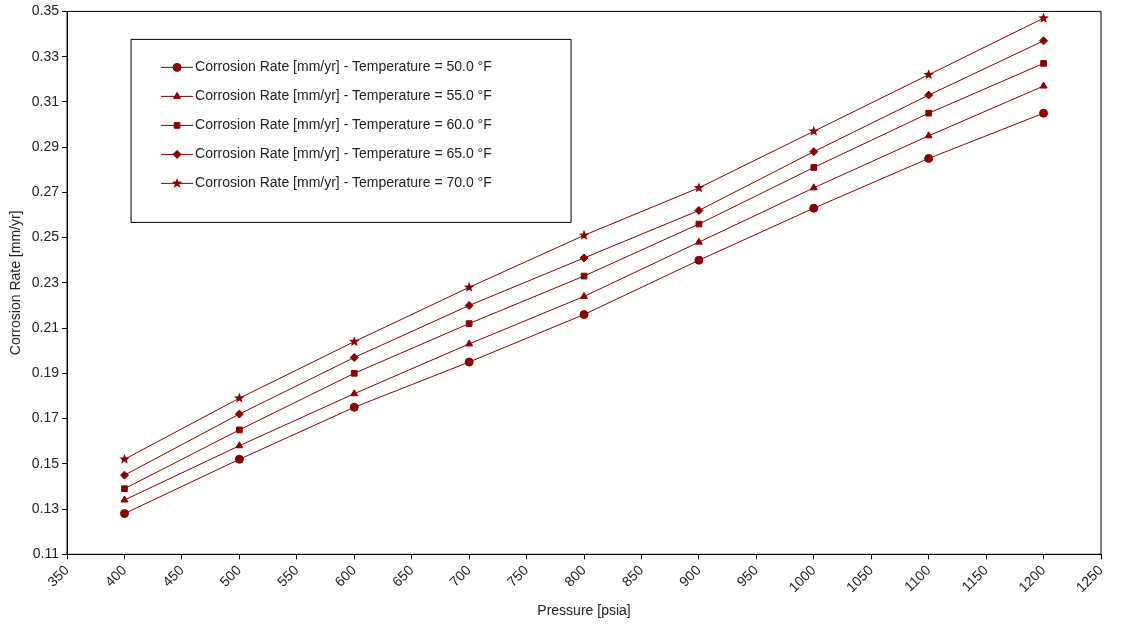  What do you see at coordinates (575, 575) in the screenshot?
I see `x-tick-label: 800` at bounding box center [575, 575].